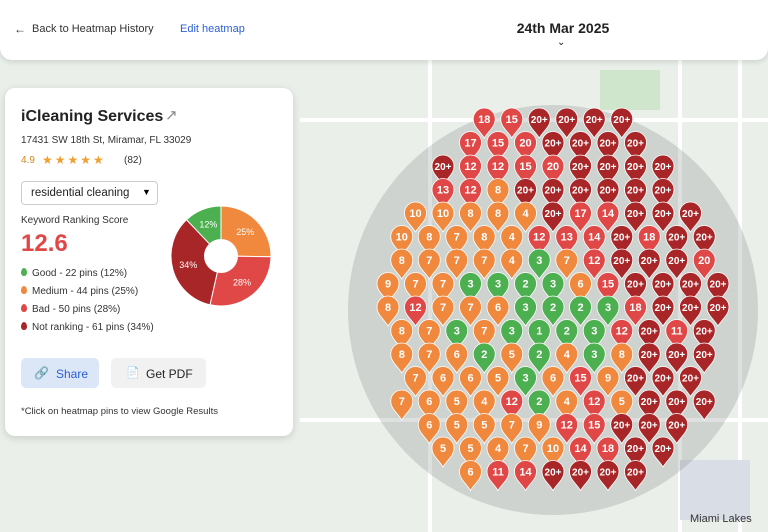  Describe the element at coordinates (171, 115) in the screenshot. I see `external-link: ↗` at that location.